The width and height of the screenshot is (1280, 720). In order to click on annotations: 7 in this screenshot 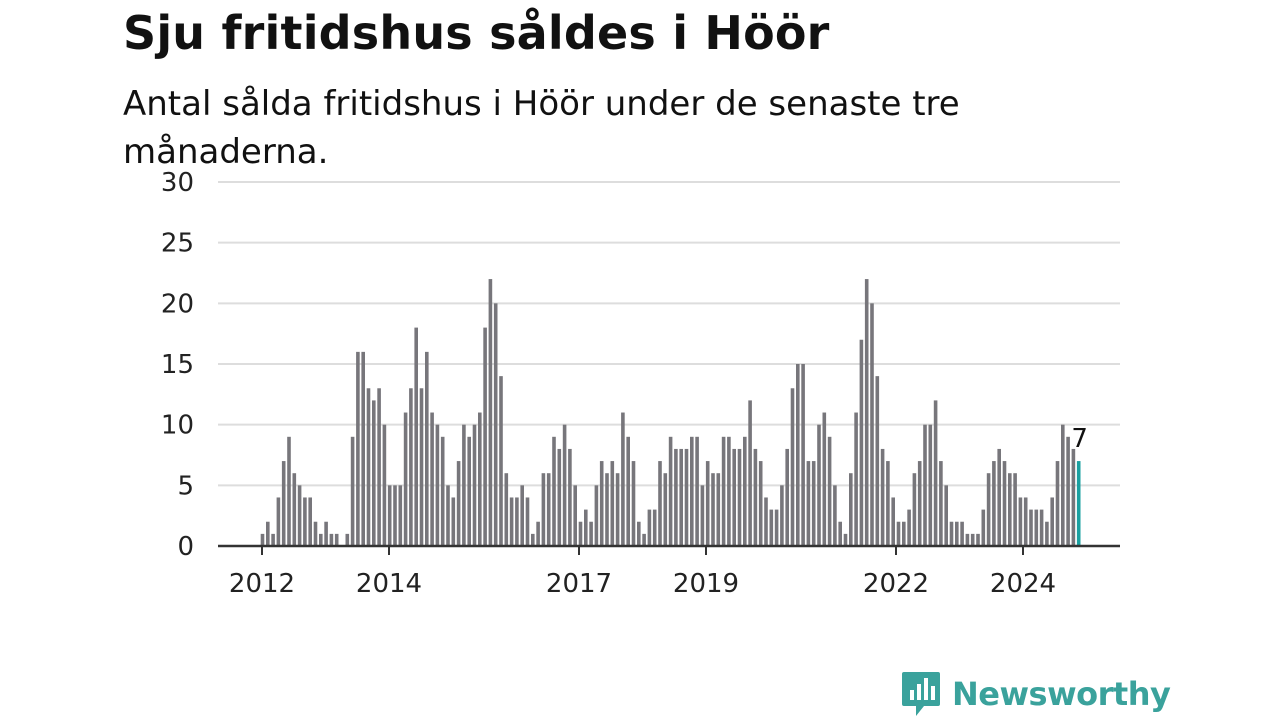, I will do `click(1079, 439)`.